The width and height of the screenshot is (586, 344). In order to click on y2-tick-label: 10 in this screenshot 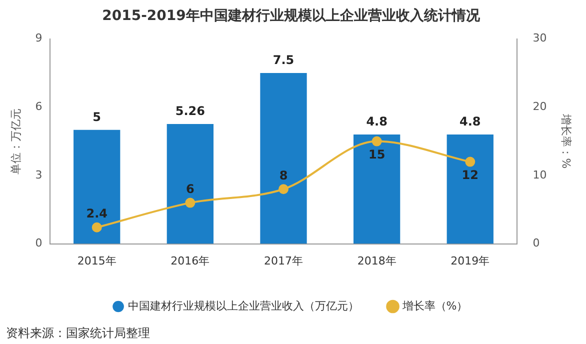, I will do `click(539, 175)`.